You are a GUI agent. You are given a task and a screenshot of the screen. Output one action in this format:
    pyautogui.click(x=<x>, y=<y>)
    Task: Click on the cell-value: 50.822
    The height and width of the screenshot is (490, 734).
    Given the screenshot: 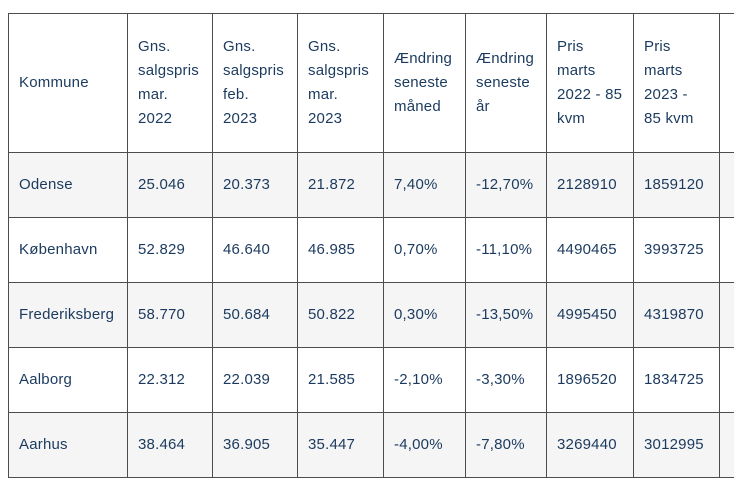 What is the action you would take?
    pyautogui.click(x=340, y=315)
    